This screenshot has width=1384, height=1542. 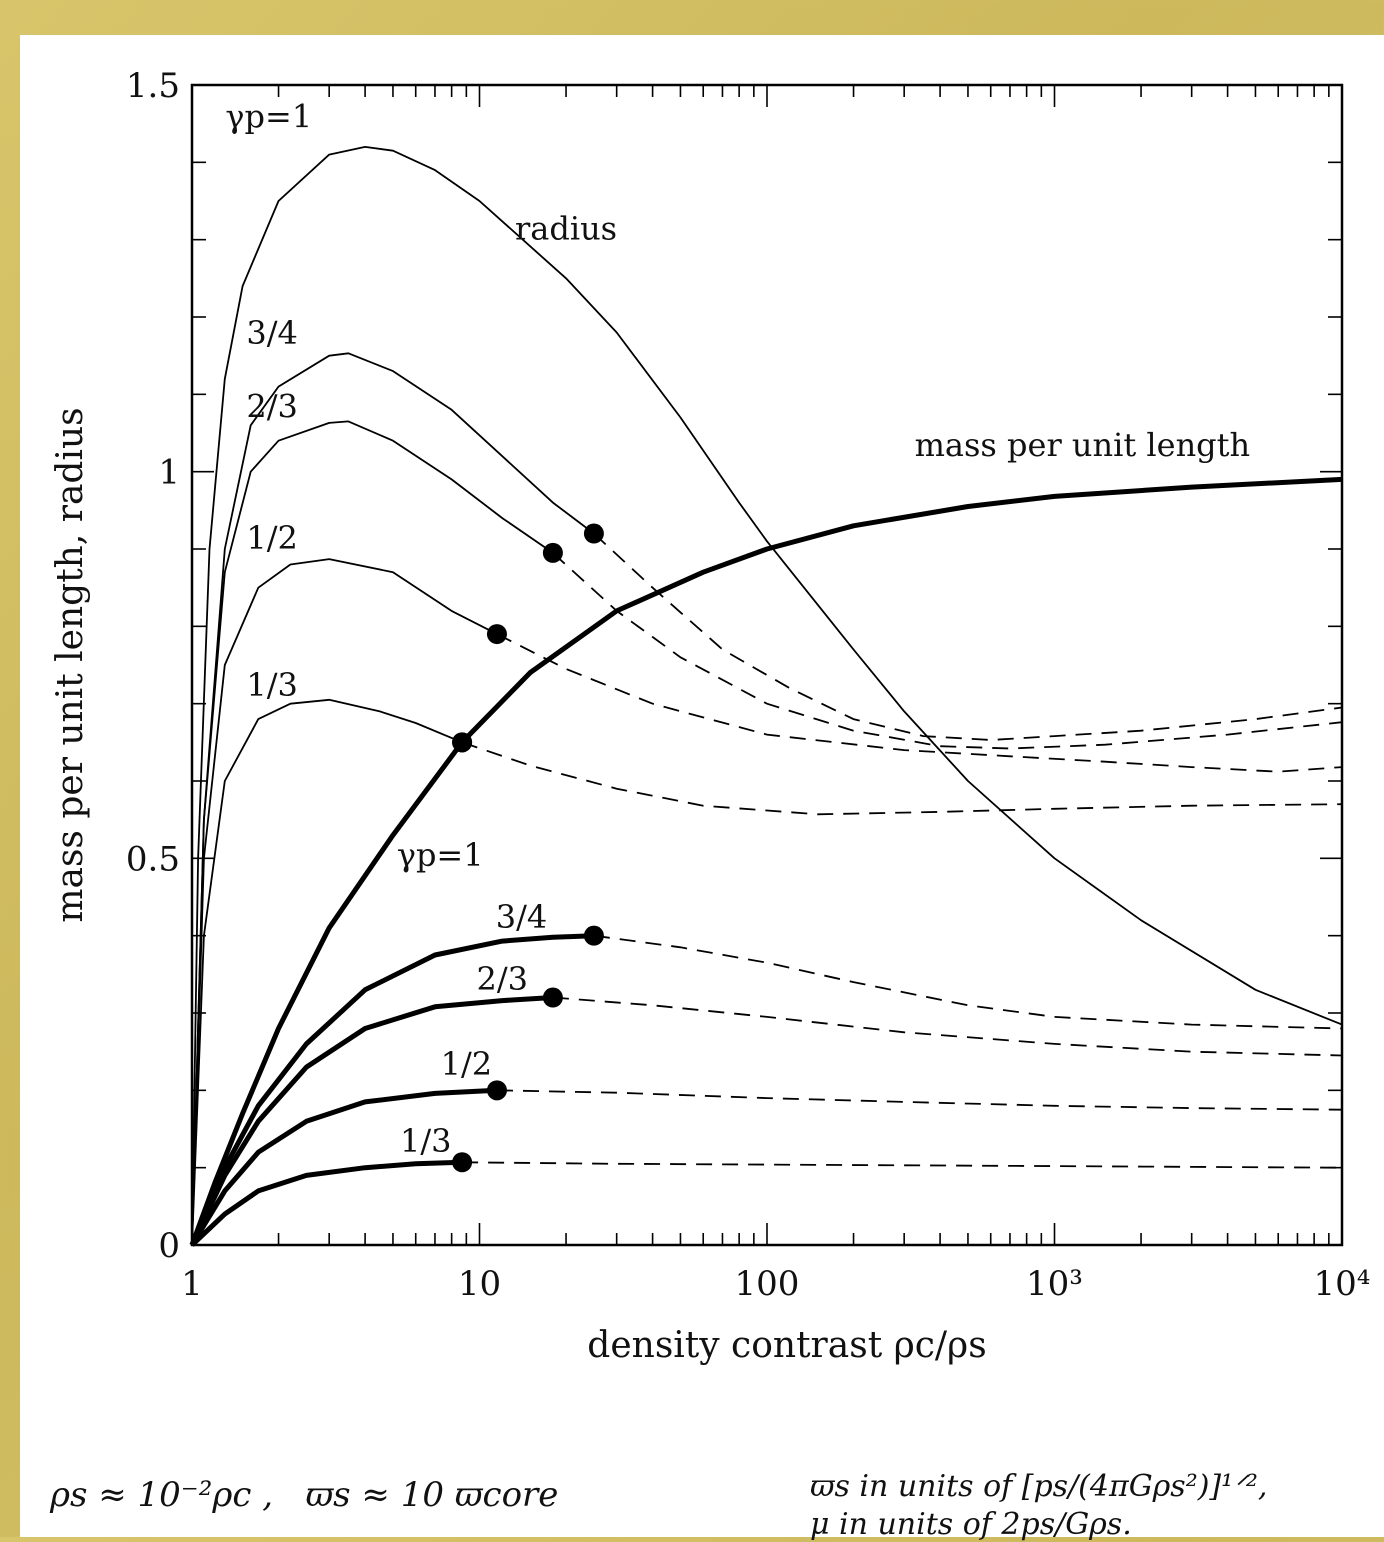 What do you see at coordinates (786, 1345) in the screenshot?
I see `x-axis-title: density contrast ρc/ρs` at bounding box center [786, 1345].